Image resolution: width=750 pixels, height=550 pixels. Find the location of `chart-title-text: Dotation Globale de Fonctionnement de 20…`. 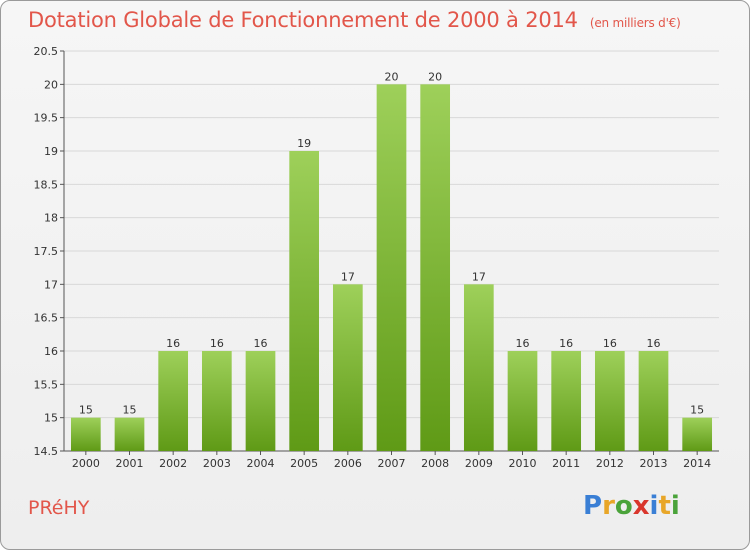

chart-title-text: Dotation Globale de Fonctionnement de 20… is located at coordinates (303, 20).